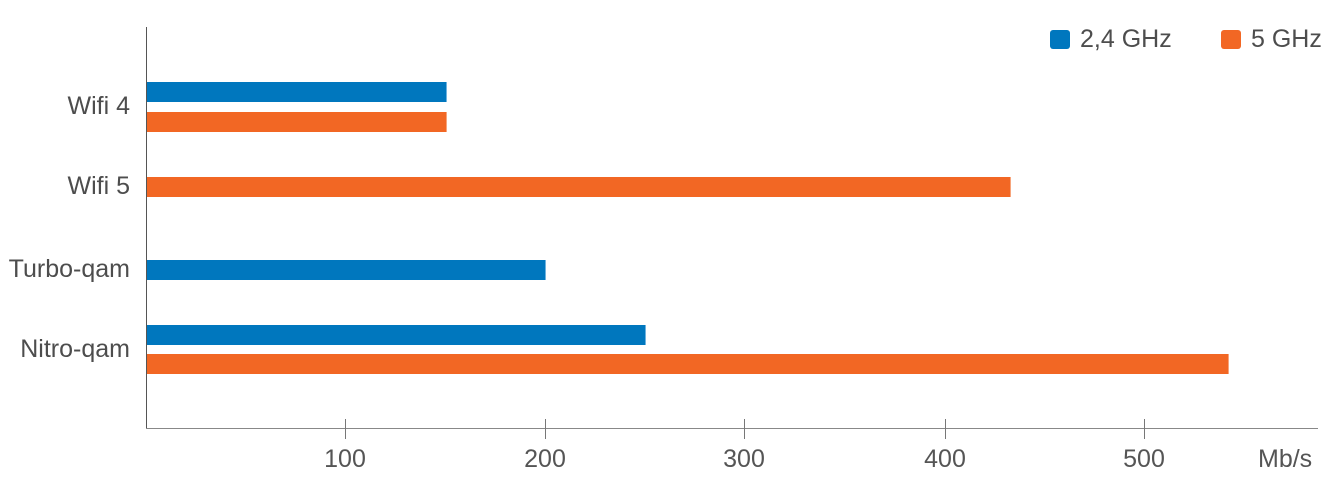  I want to click on legend-swatch-blue-icon, so click(1060, 39).